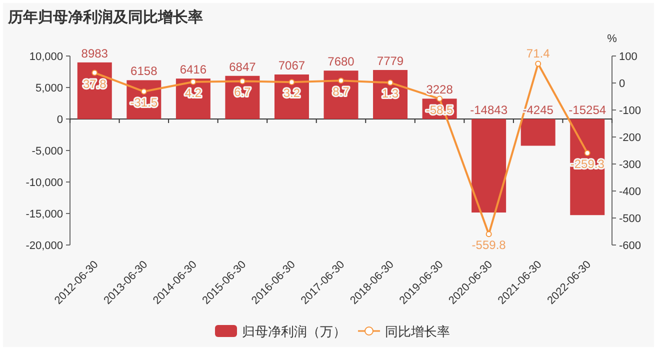 This screenshot has width=657, height=350. I want to click on data-label: 1.3, so click(390, 93).